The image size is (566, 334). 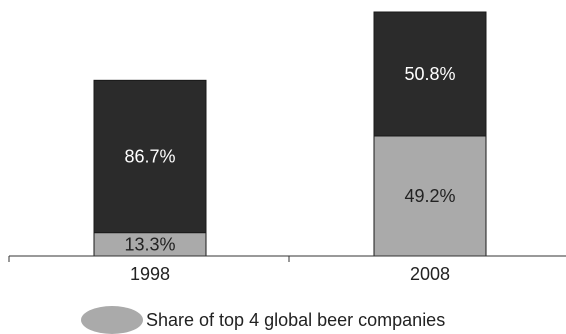 I want to click on legend: Share of top 4 global beer companies, so click(x=263, y=320).